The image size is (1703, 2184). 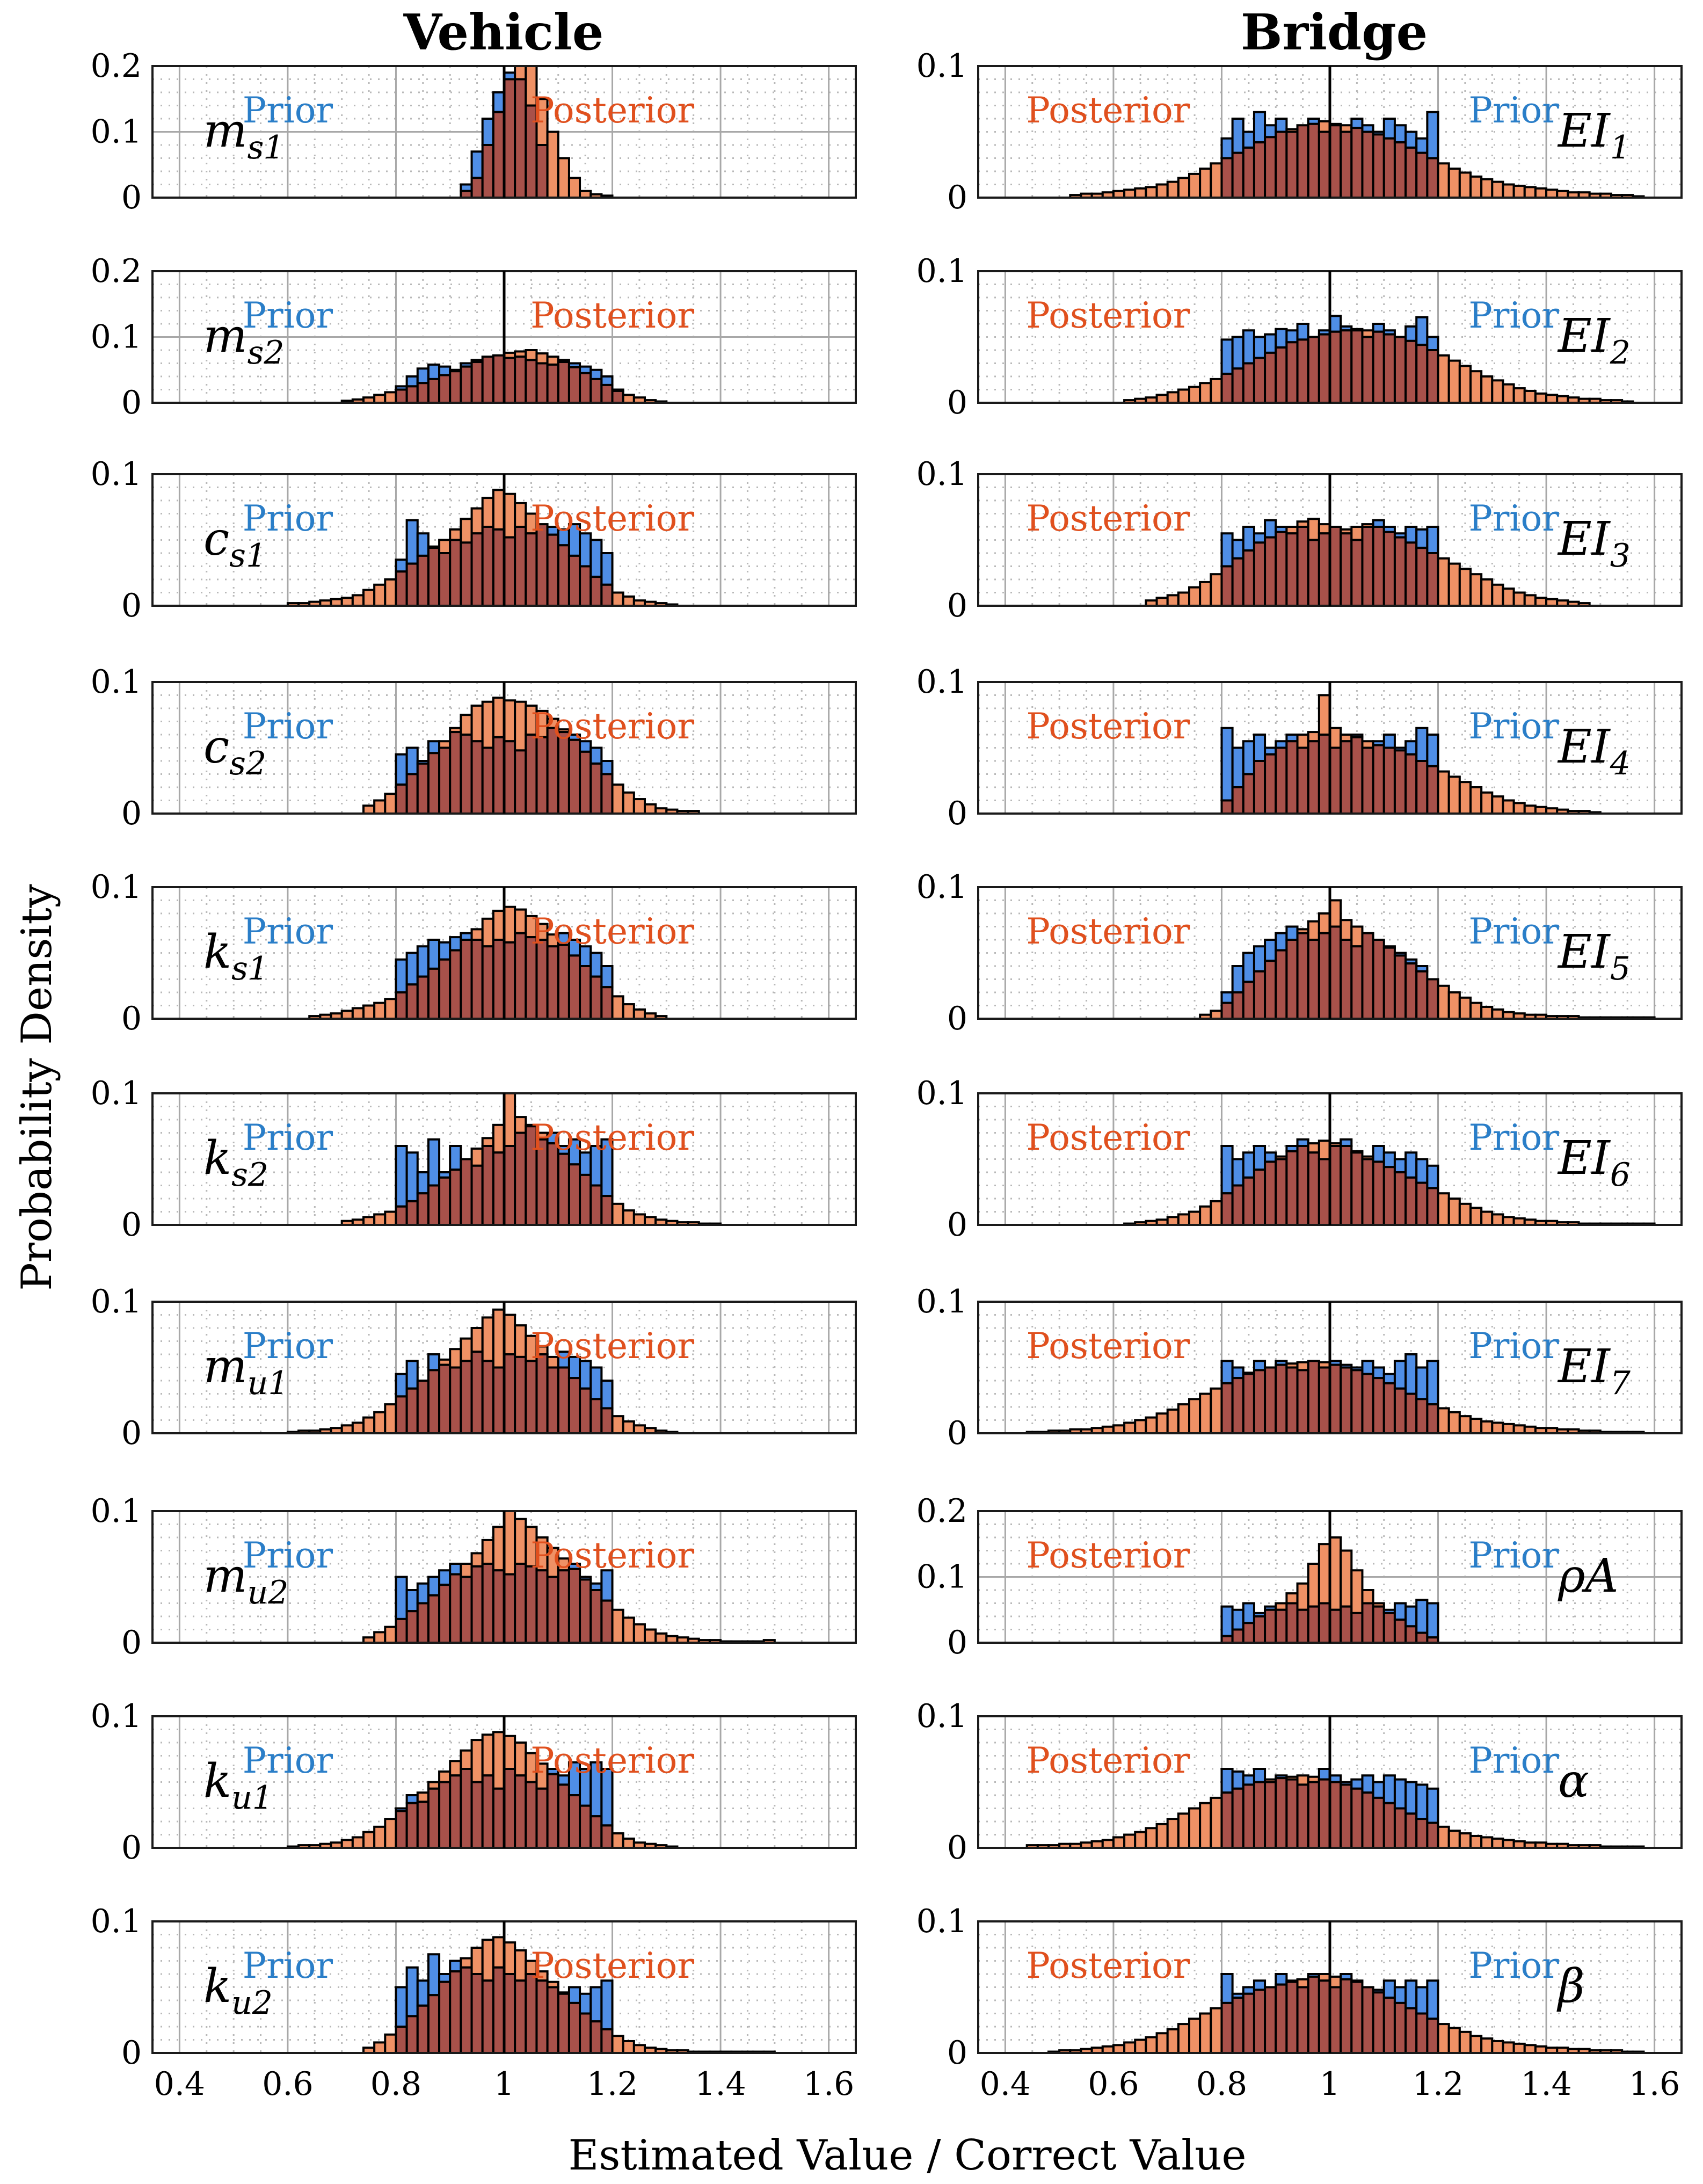 I want to click on parameter-symbol: EI, so click(x=1584, y=131).